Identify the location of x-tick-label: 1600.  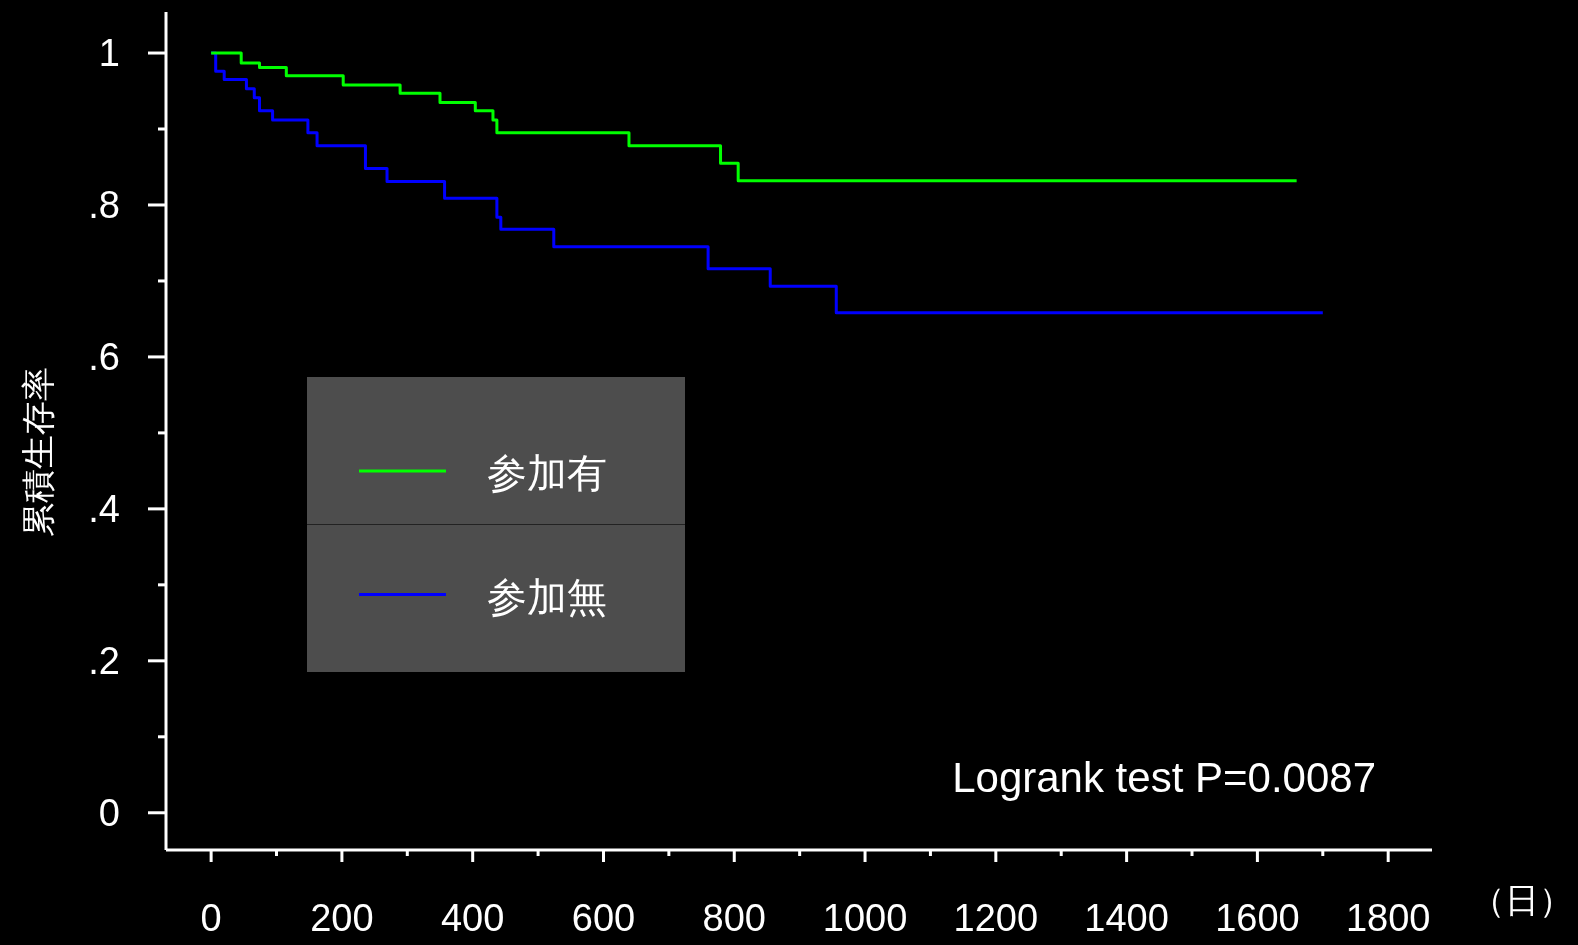
(1257, 918).